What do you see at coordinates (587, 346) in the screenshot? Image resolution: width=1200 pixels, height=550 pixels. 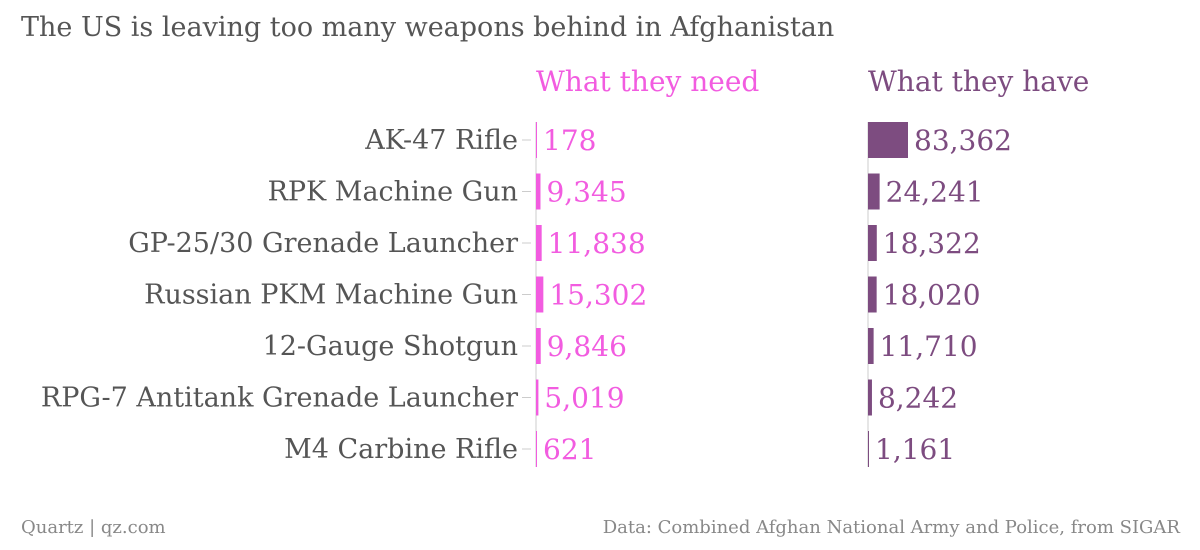 I see `data-label: 9,846` at bounding box center [587, 346].